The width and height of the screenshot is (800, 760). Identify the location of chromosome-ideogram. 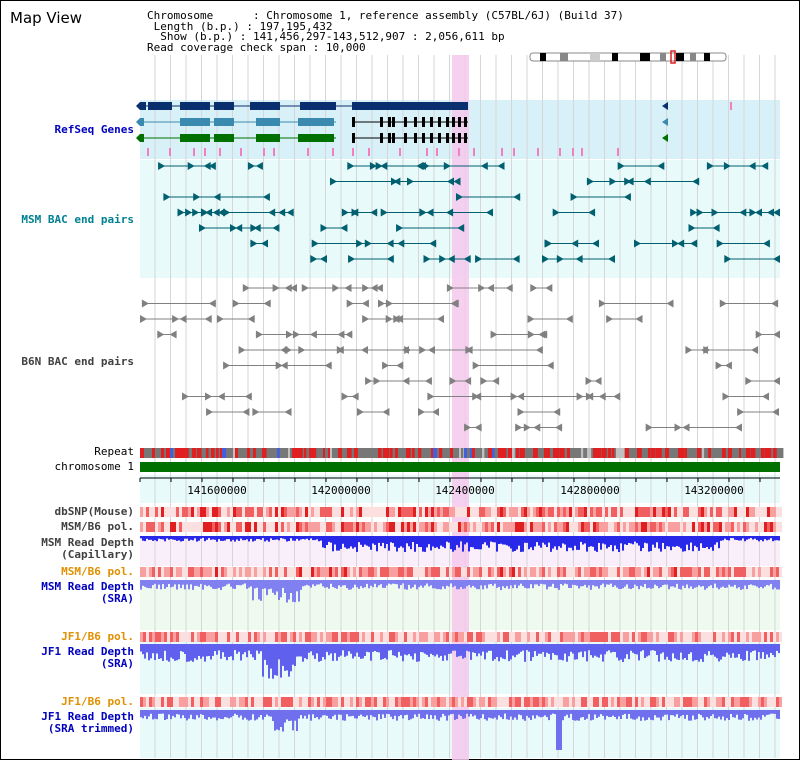
(628, 57).